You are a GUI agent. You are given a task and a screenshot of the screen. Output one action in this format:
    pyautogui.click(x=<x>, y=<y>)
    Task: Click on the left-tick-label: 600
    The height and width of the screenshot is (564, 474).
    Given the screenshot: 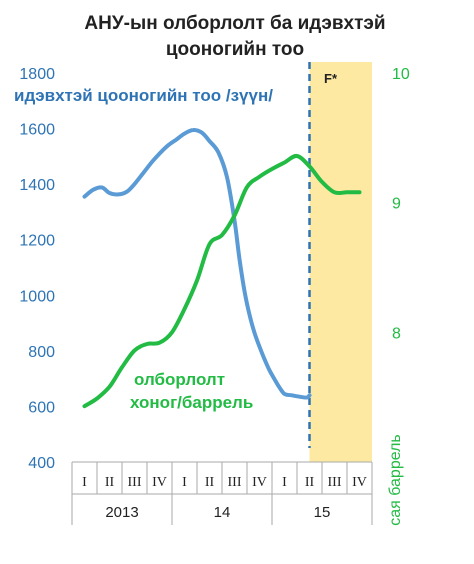 What is the action you would take?
    pyautogui.click(x=41, y=407)
    